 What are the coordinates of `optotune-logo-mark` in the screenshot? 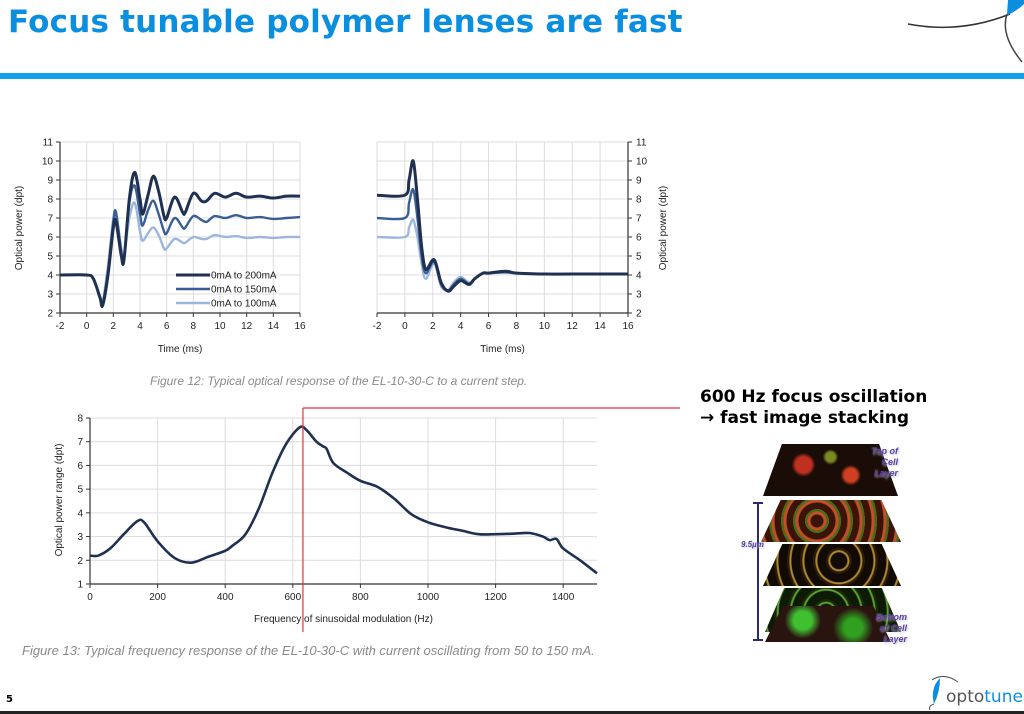 It's located at (944, 693).